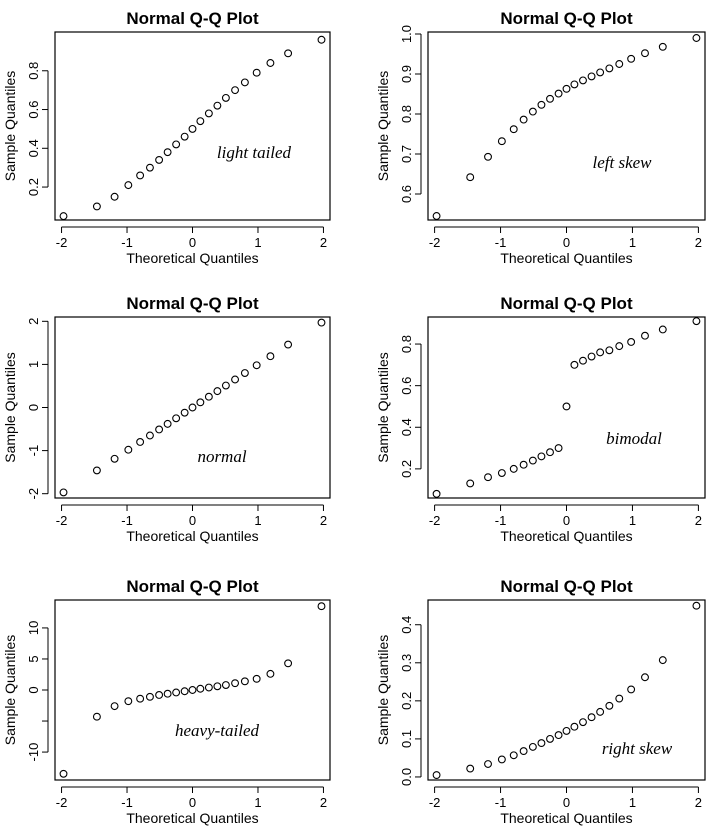  Describe the element at coordinates (406, 154) in the screenshot. I see `panel-2-y-tick-label: 0.7` at that location.